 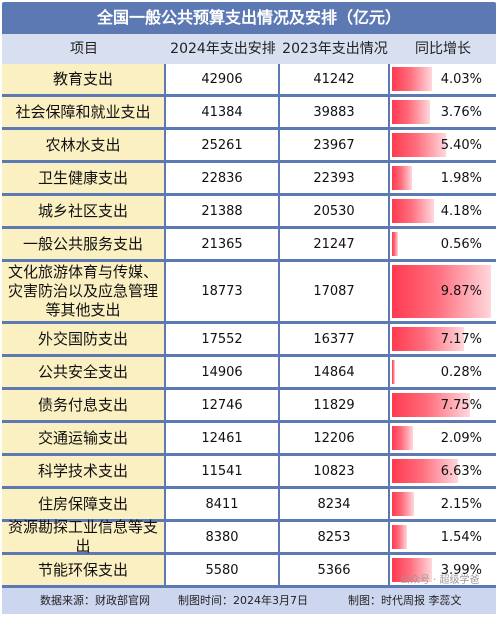 What do you see at coordinates (461, 372) in the screenshot?
I see `growth-percent: 0.28%` at bounding box center [461, 372].